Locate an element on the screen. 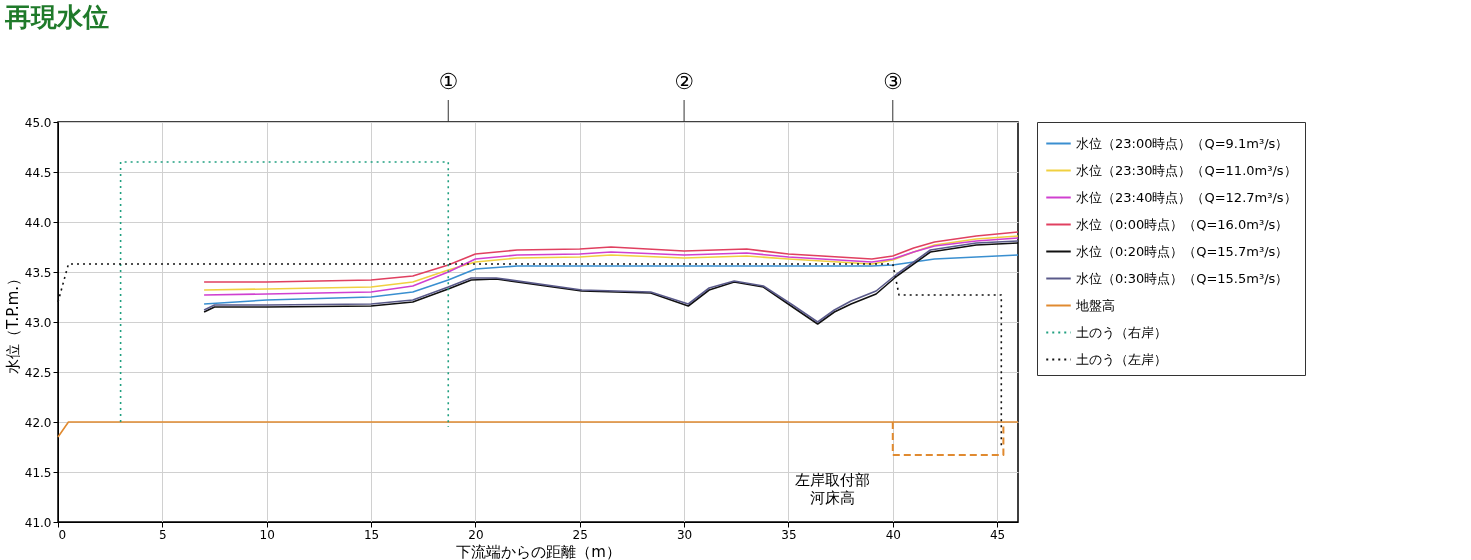  ref-line-label: ③ is located at coordinates (892, 81).